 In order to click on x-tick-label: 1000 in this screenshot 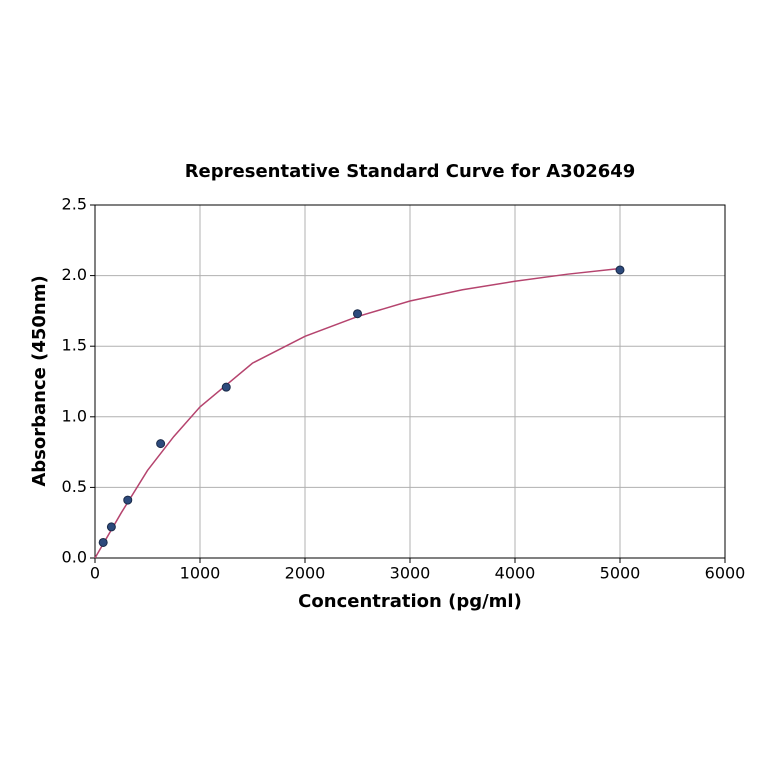, I will do `click(200, 573)`.